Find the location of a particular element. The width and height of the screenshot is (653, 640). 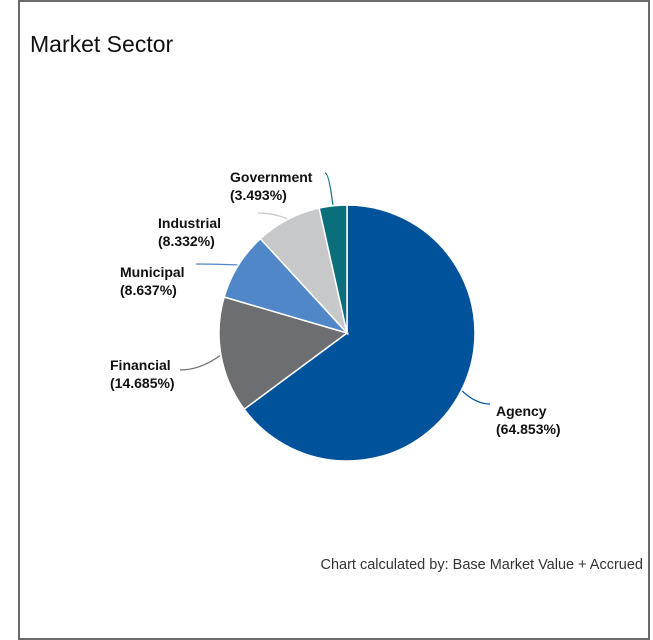

slice-percent-industrial: (8.332%) is located at coordinates (186, 241).